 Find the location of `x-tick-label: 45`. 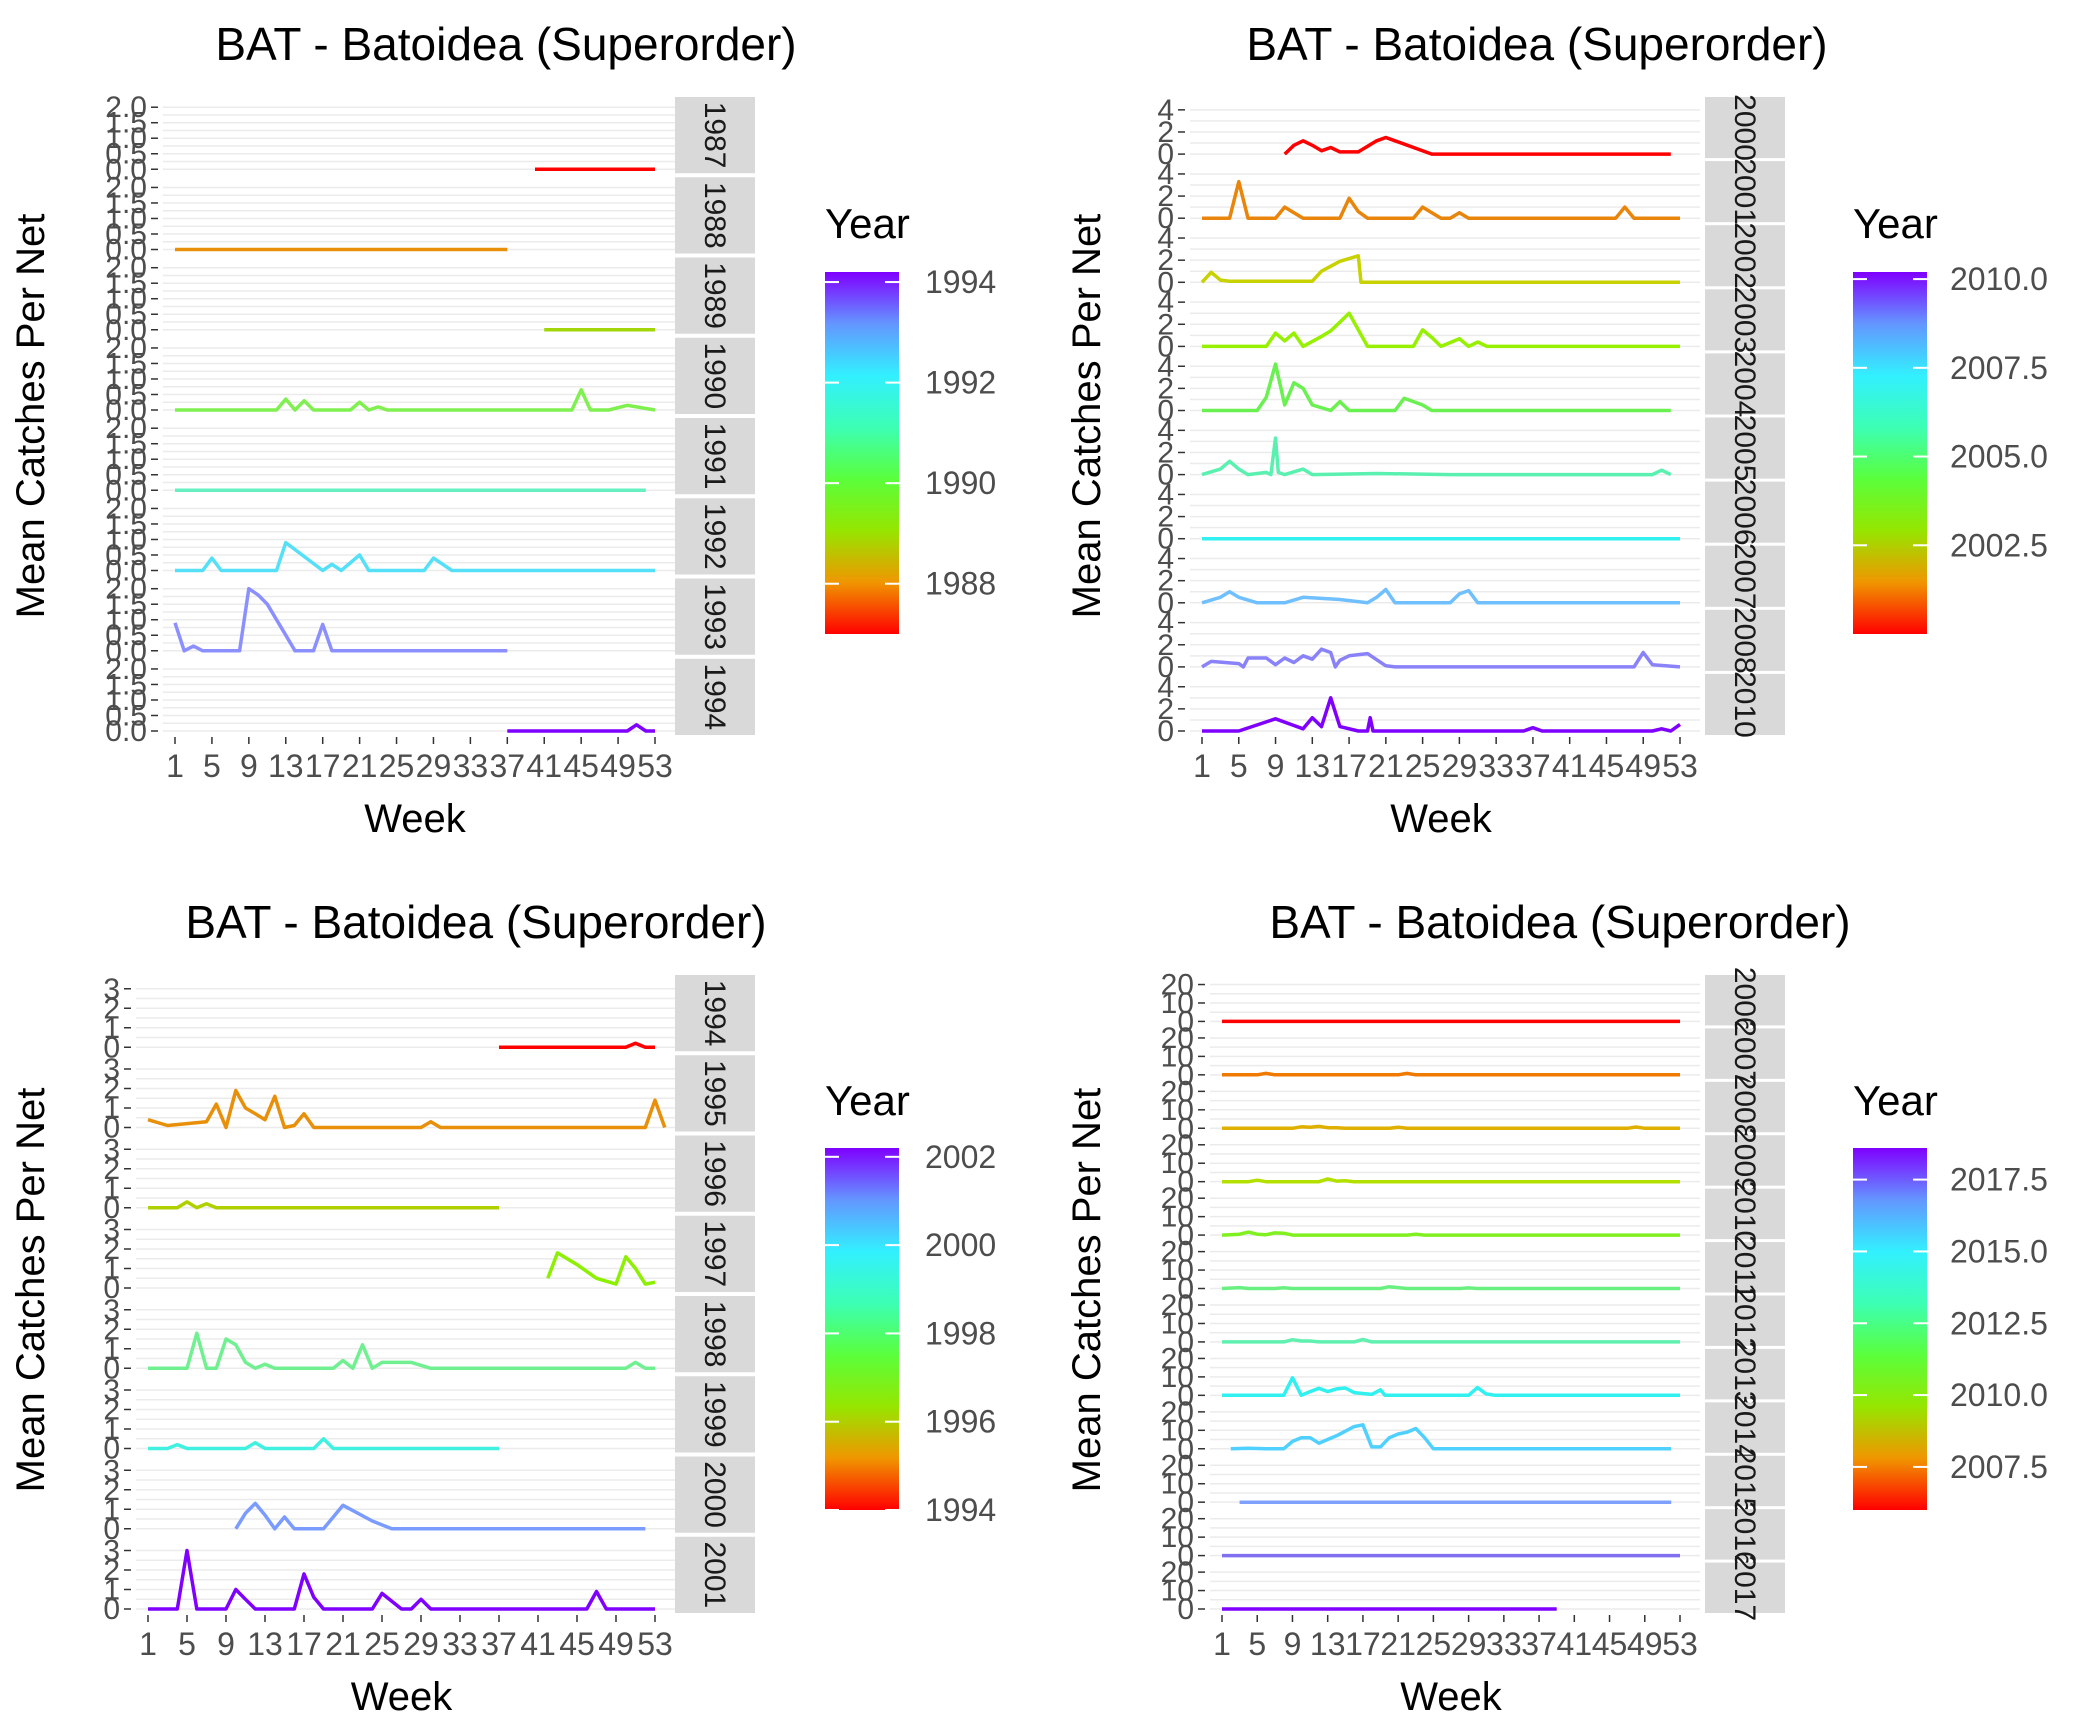

x-tick-label: 45 is located at coordinates (1610, 1644).